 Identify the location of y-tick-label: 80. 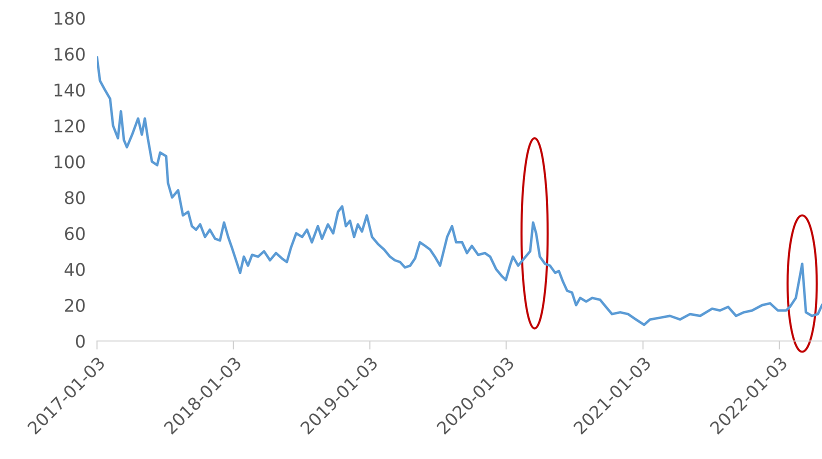
(74, 197).